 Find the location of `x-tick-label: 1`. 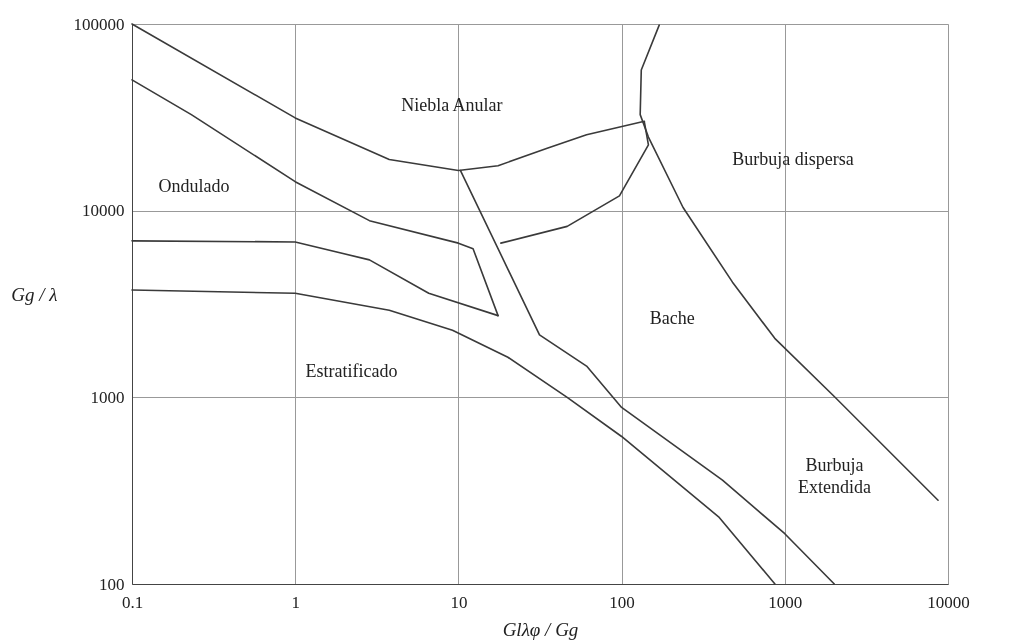

x-tick-label: 1 is located at coordinates (295, 602).